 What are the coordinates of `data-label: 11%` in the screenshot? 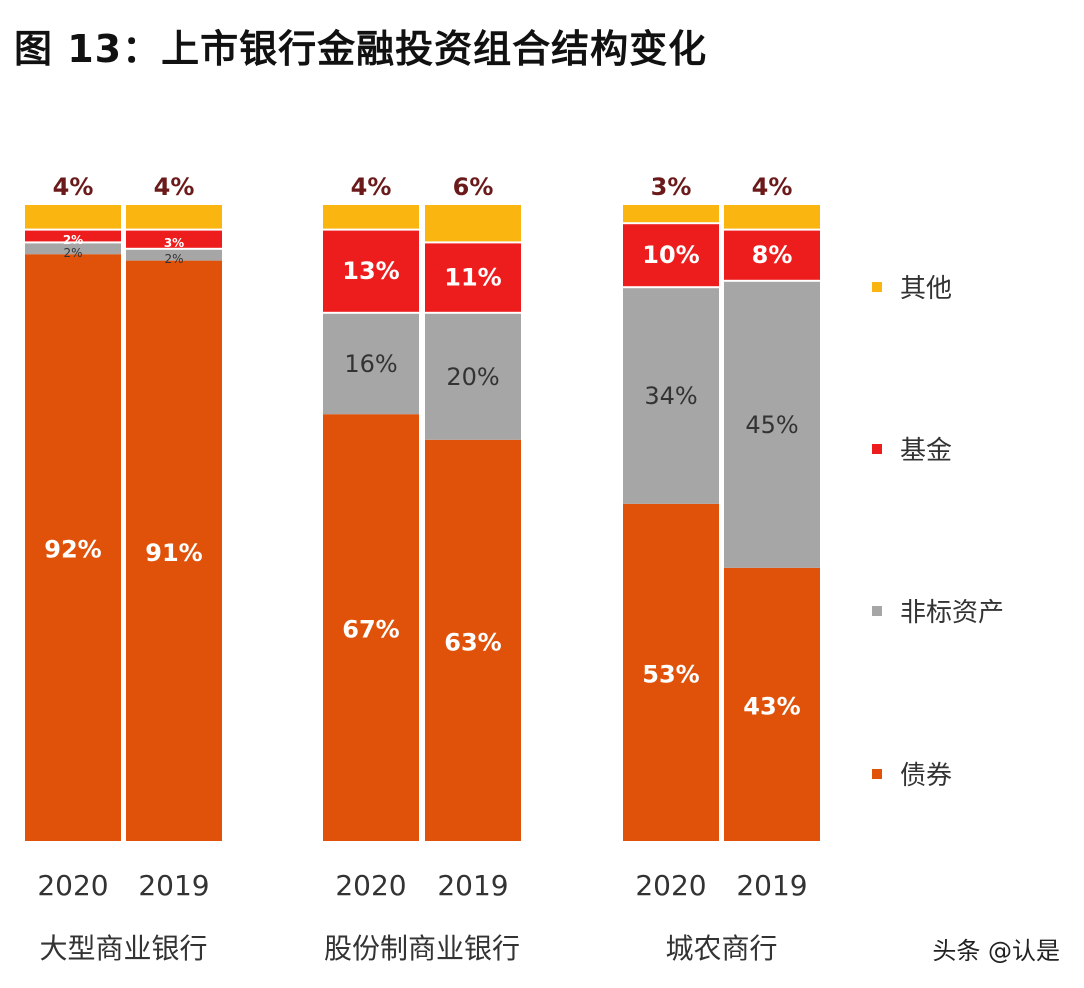 It's located at (472, 278).